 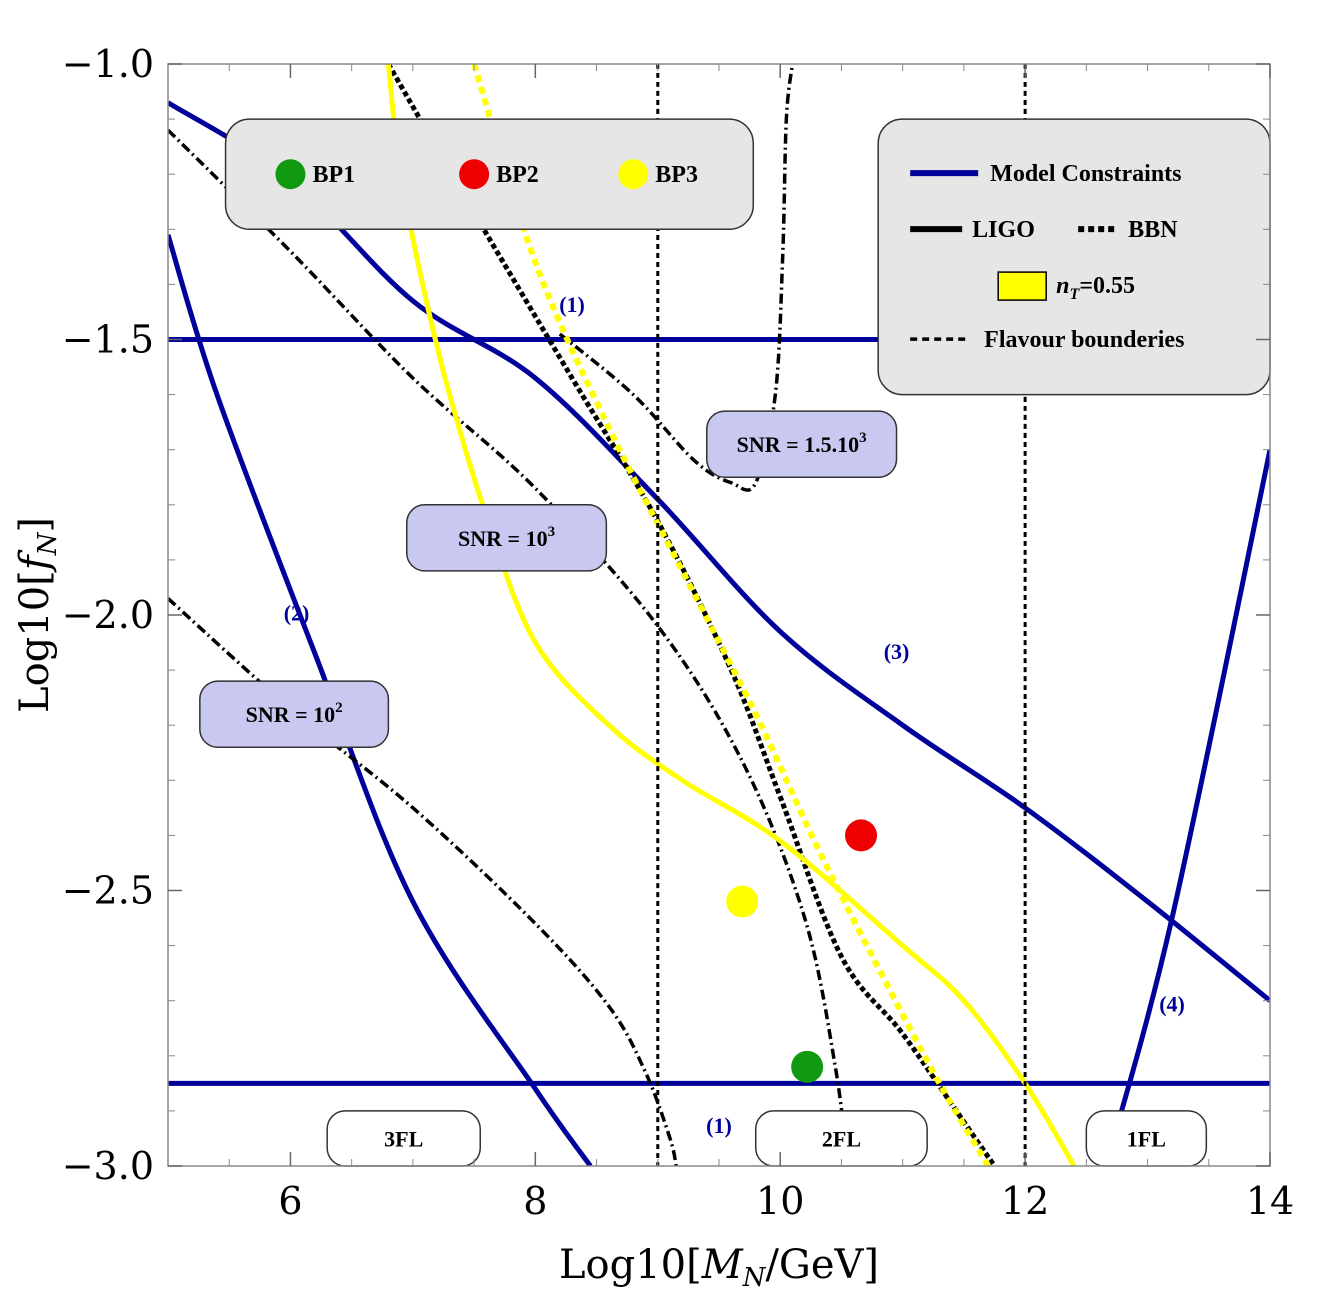 I want to click on bp3-legend-marker, so click(x=633, y=174).